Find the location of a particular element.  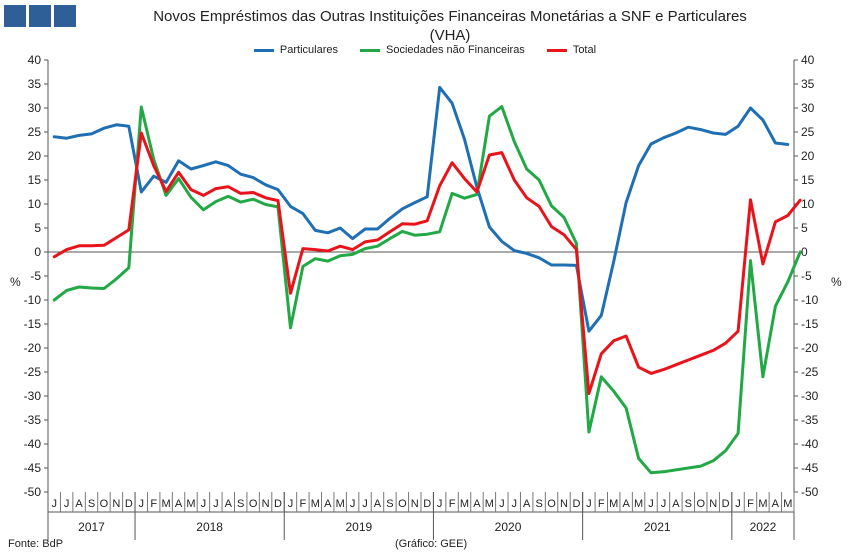

y-tick-label-right: -30 is located at coordinates (810, 396).